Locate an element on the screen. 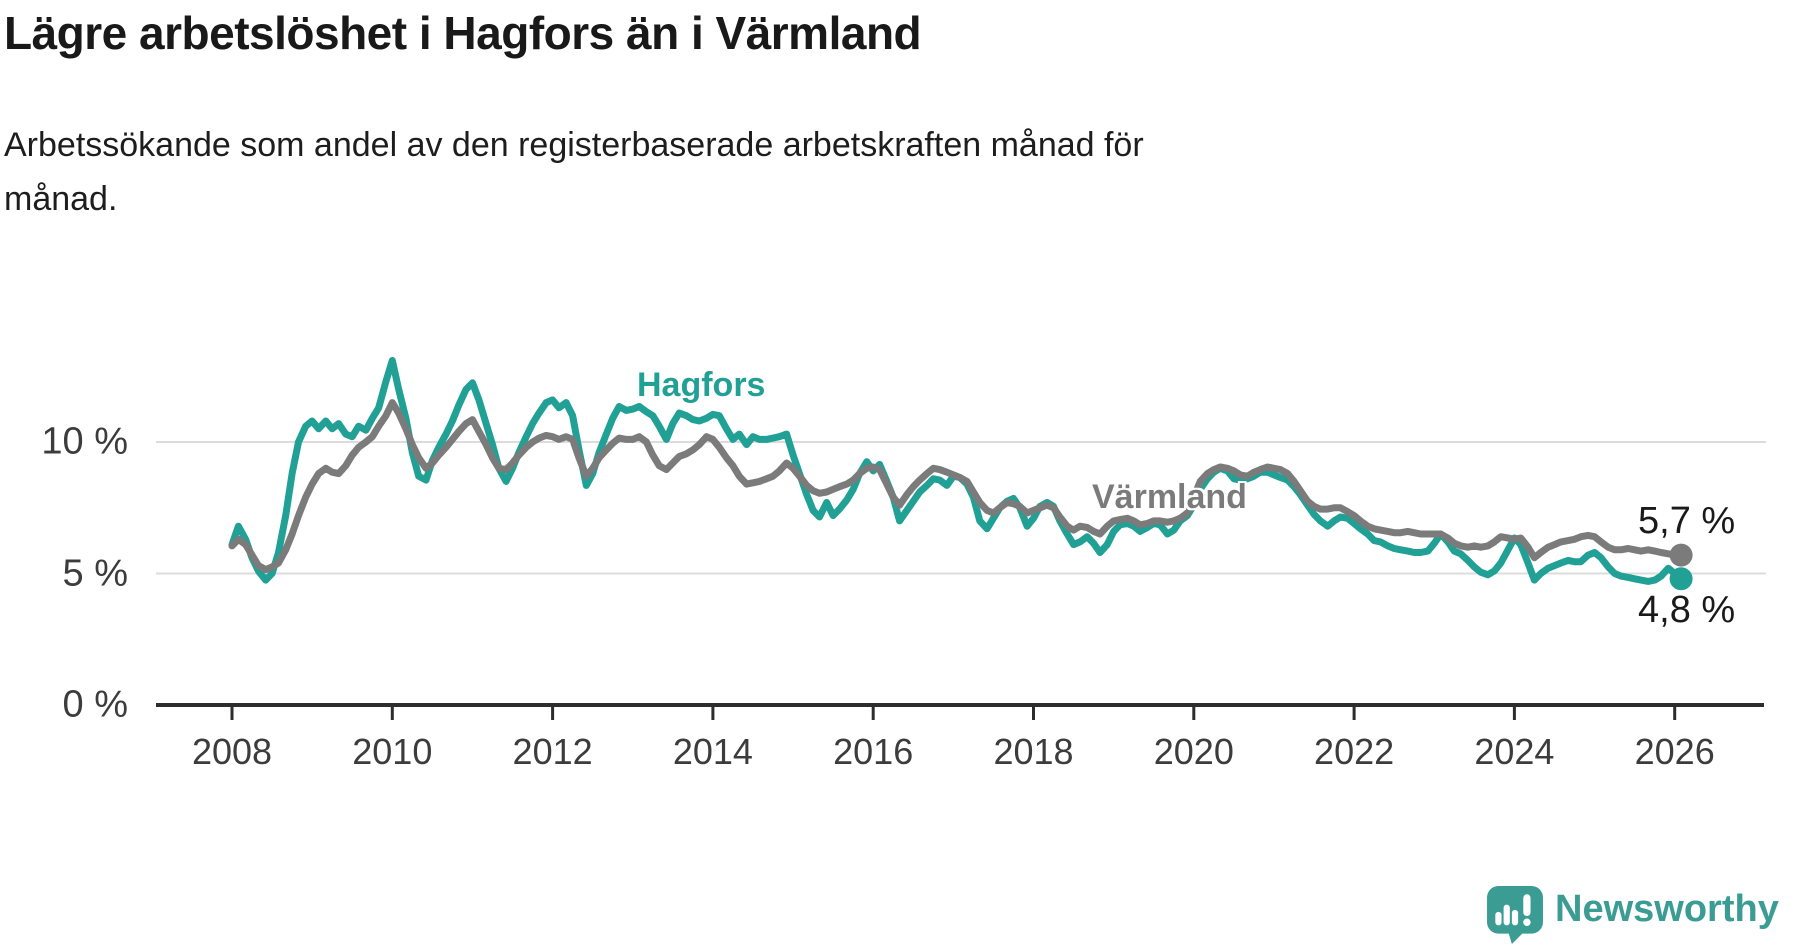  series-label-varmland: Värmland is located at coordinates (1169, 497).